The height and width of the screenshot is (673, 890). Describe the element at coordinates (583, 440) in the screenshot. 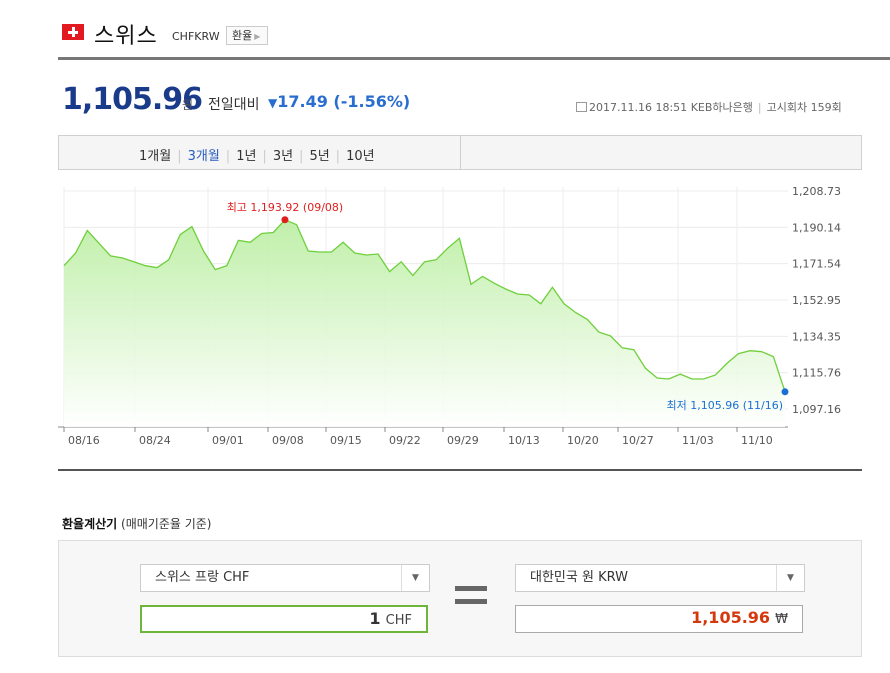

I see `x-tick-label: 10/20` at that location.